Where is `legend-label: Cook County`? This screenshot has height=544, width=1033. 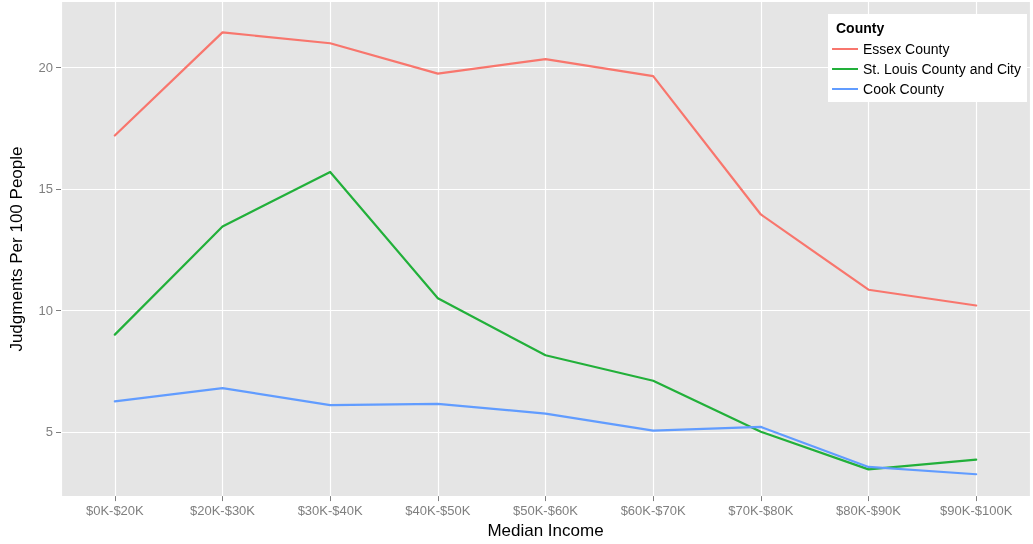 legend-label: Cook County is located at coordinates (903, 89).